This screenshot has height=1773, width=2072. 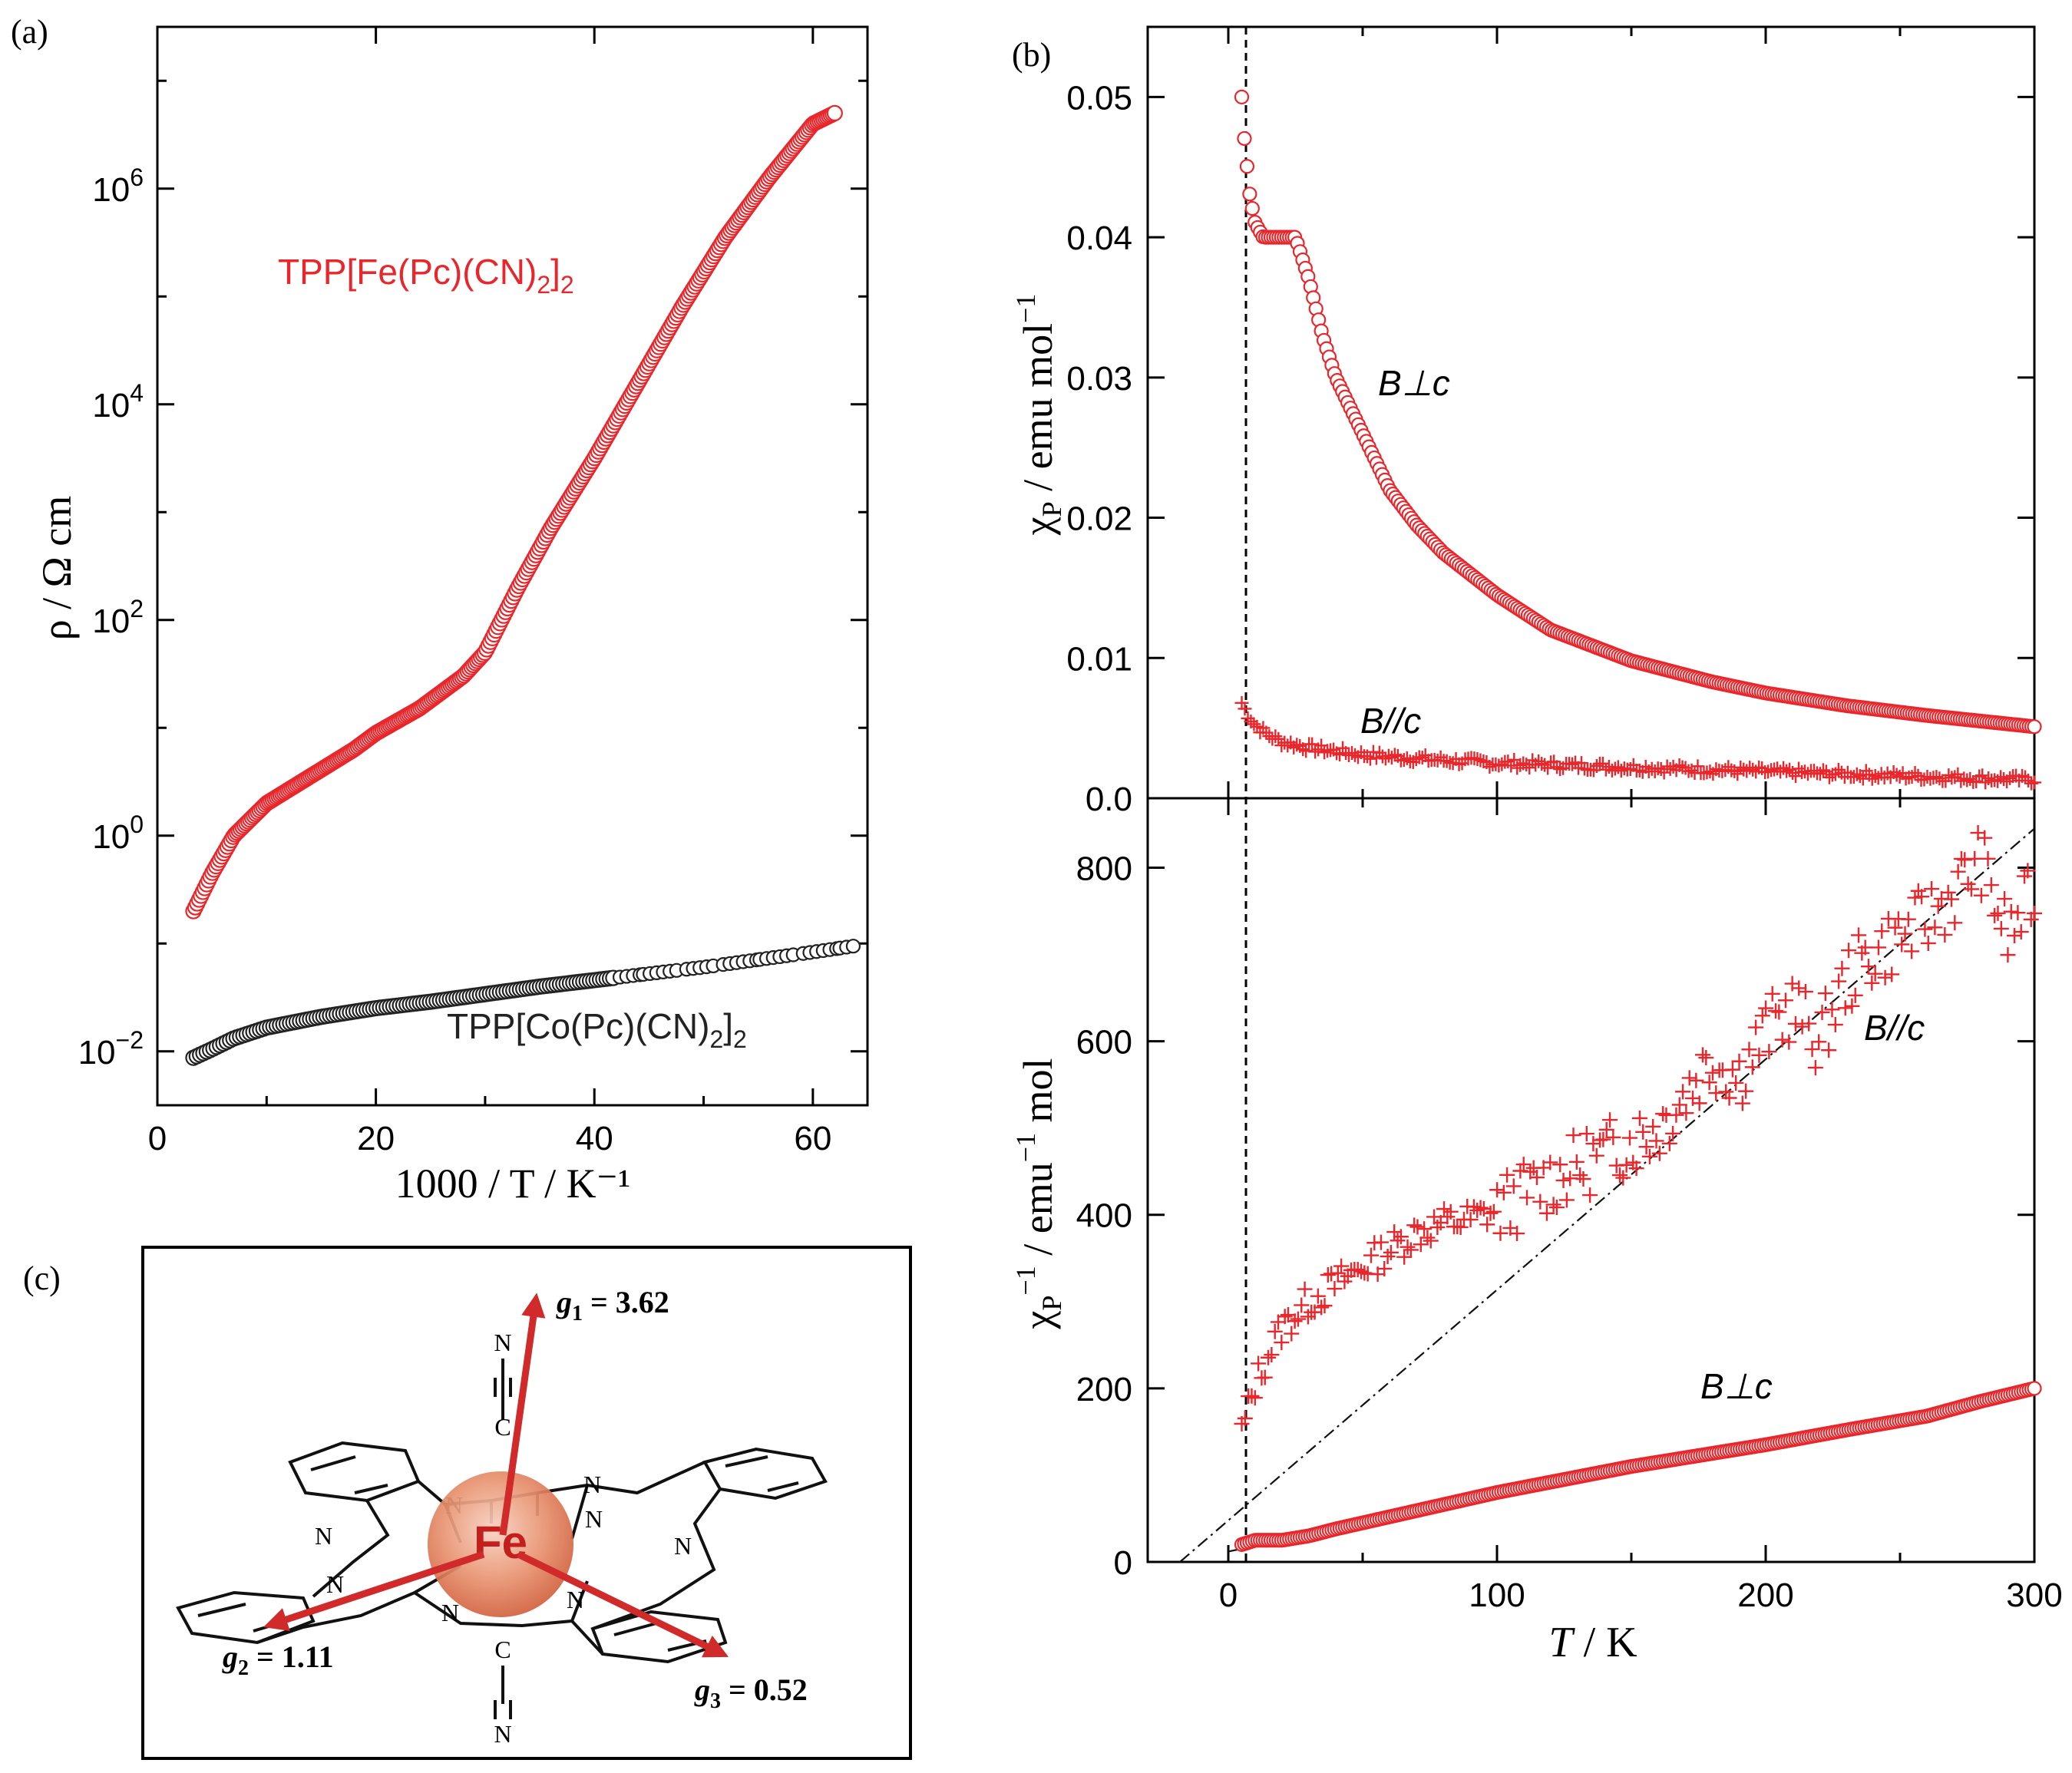 I want to click on series-label-co: TPP[Co(Pc)(CN)2]2, so click(x=597, y=1029).